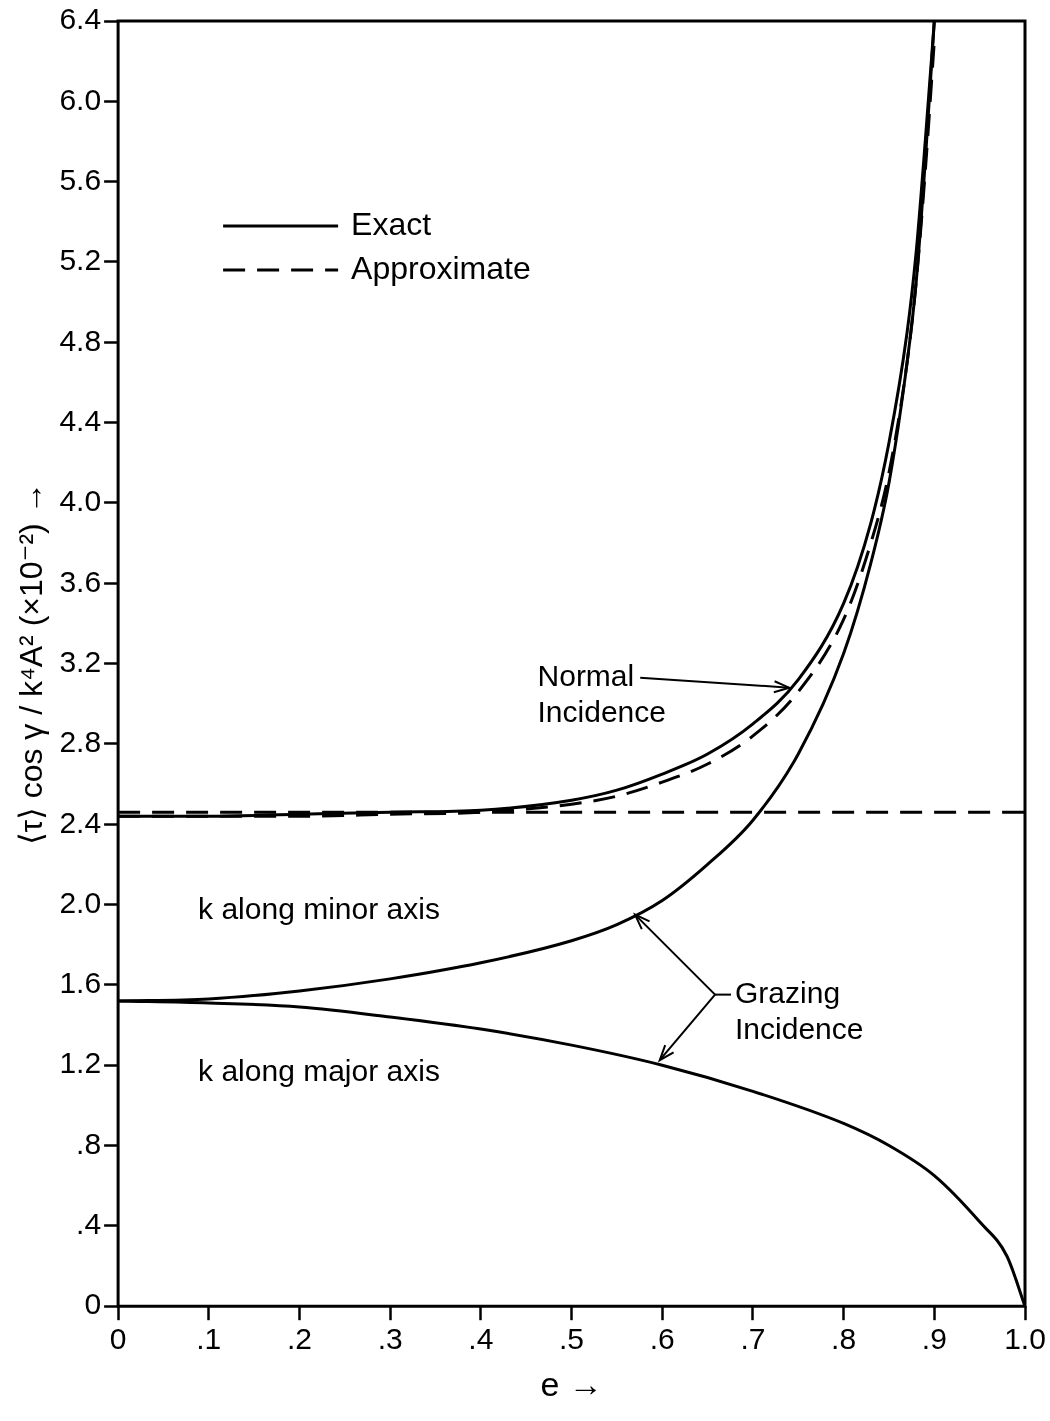  Describe the element at coordinates (319, 1070) in the screenshot. I see `annotation: k along major axis` at that location.